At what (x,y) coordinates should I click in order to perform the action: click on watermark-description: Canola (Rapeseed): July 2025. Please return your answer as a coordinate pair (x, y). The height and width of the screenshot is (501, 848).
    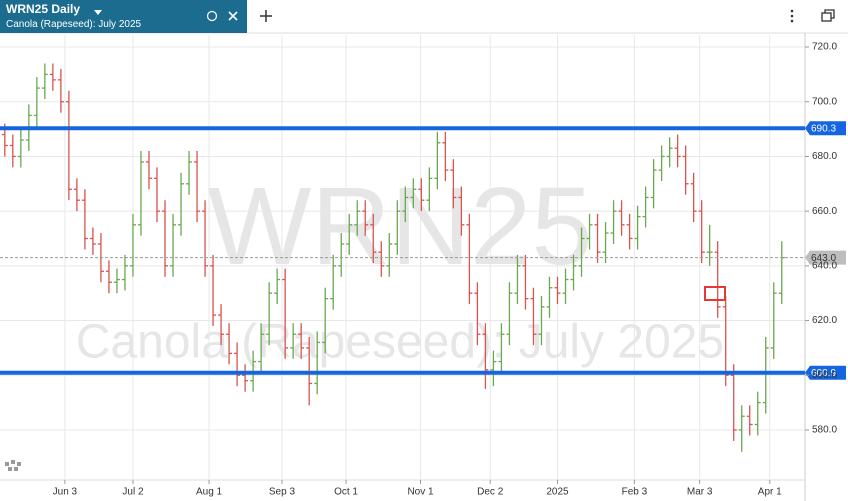
    Looking at the image, I should click on (400, 342).